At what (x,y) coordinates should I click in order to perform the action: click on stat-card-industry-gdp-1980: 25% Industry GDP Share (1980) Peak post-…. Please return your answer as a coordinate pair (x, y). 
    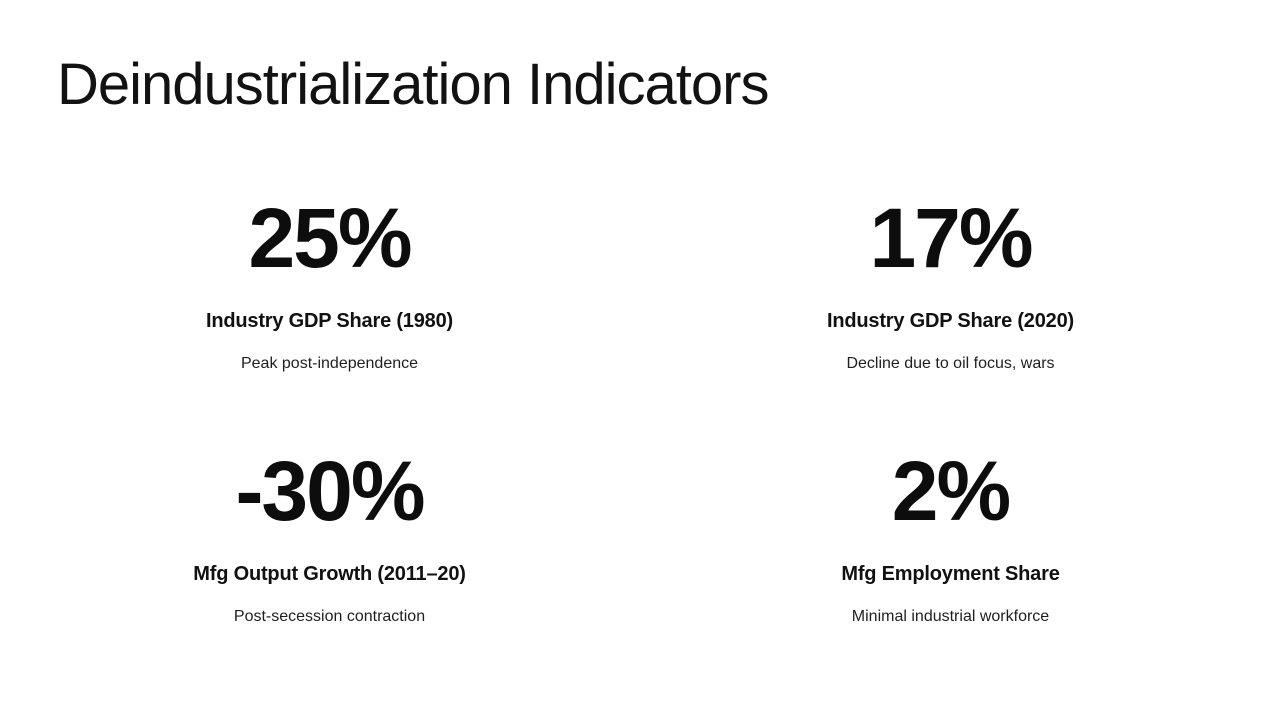
    Looking at the image, I should click on (329, 285).